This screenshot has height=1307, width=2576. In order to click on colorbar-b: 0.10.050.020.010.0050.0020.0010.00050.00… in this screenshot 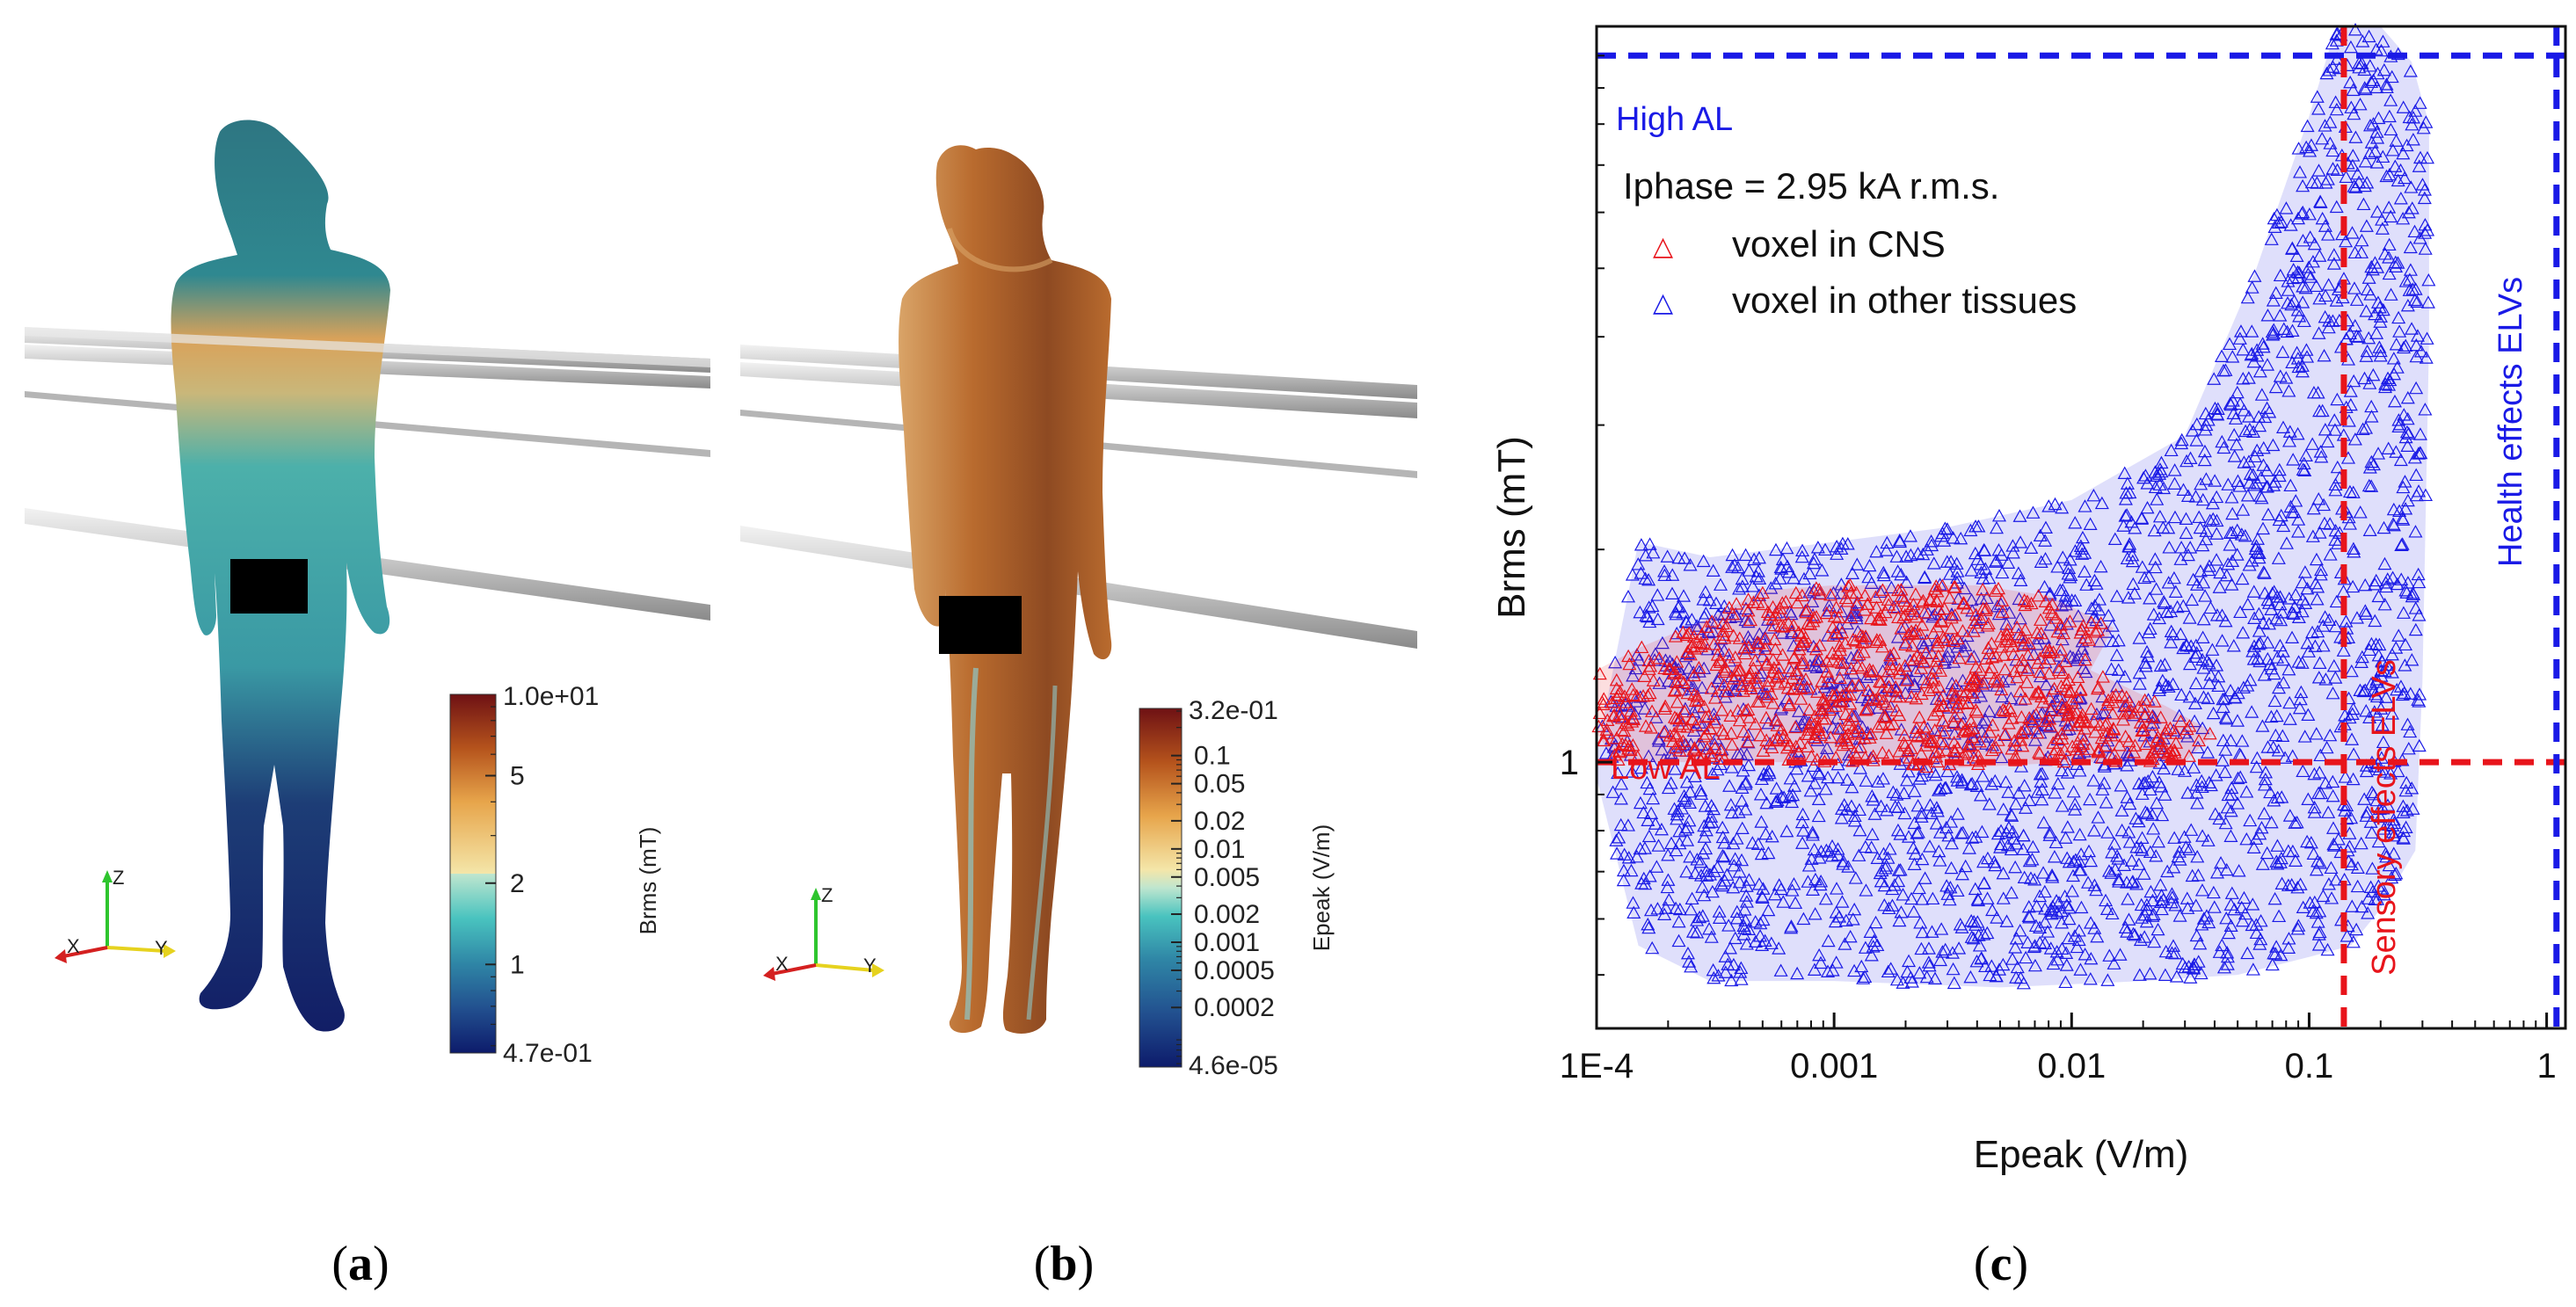, I will do `click(1237, 888)`.